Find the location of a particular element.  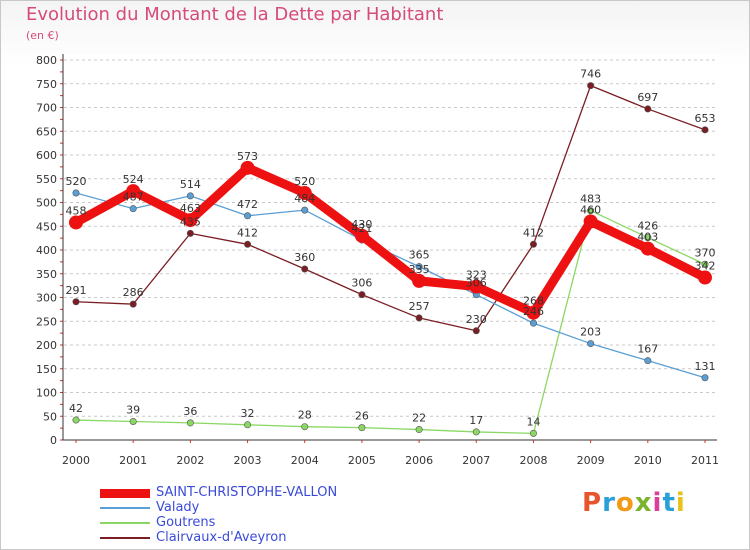

data-label: 514 is located at coordinates (190, 184).